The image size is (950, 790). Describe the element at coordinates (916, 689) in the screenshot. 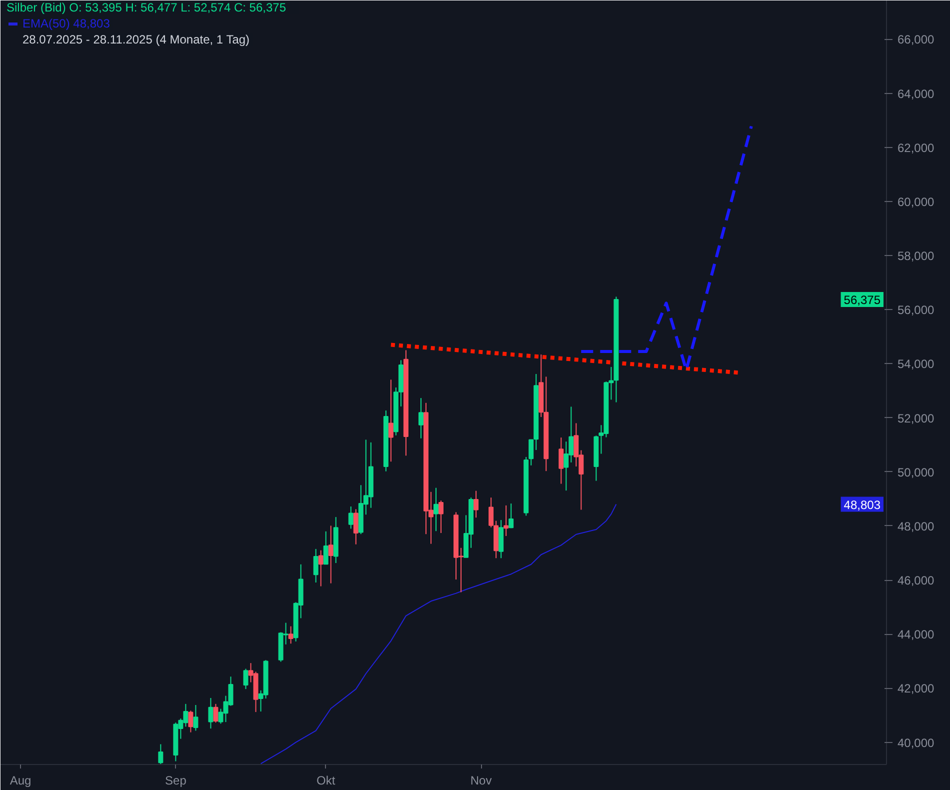

I see `y-tick-label: 42,000` at that location.